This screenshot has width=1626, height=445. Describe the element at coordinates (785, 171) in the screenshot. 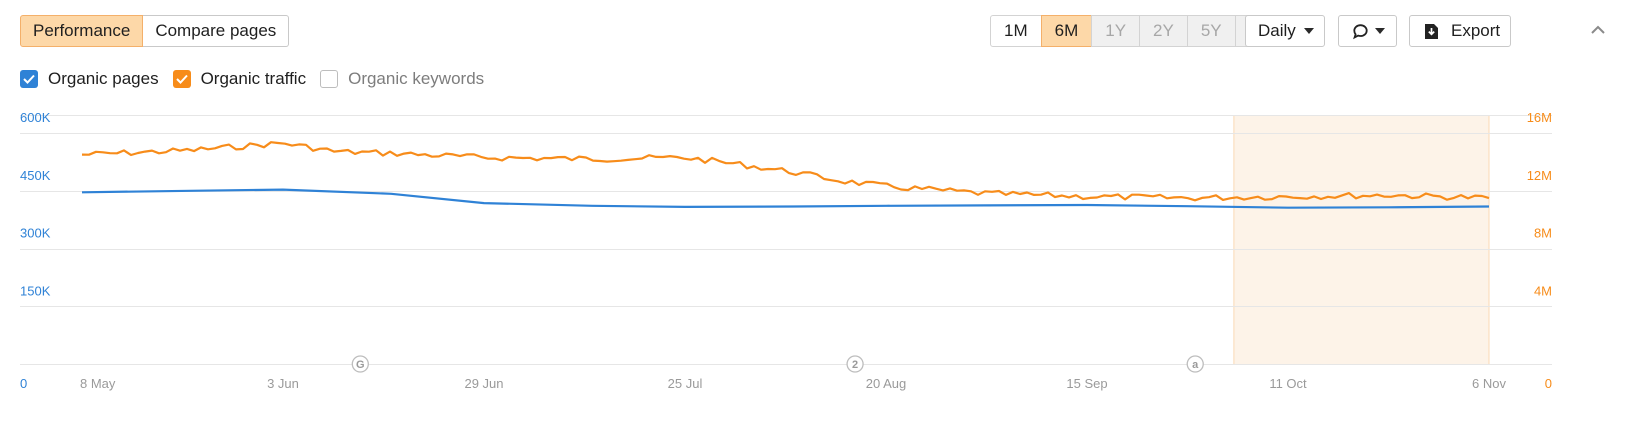

I see `series-line-organic-traffic` at that location.